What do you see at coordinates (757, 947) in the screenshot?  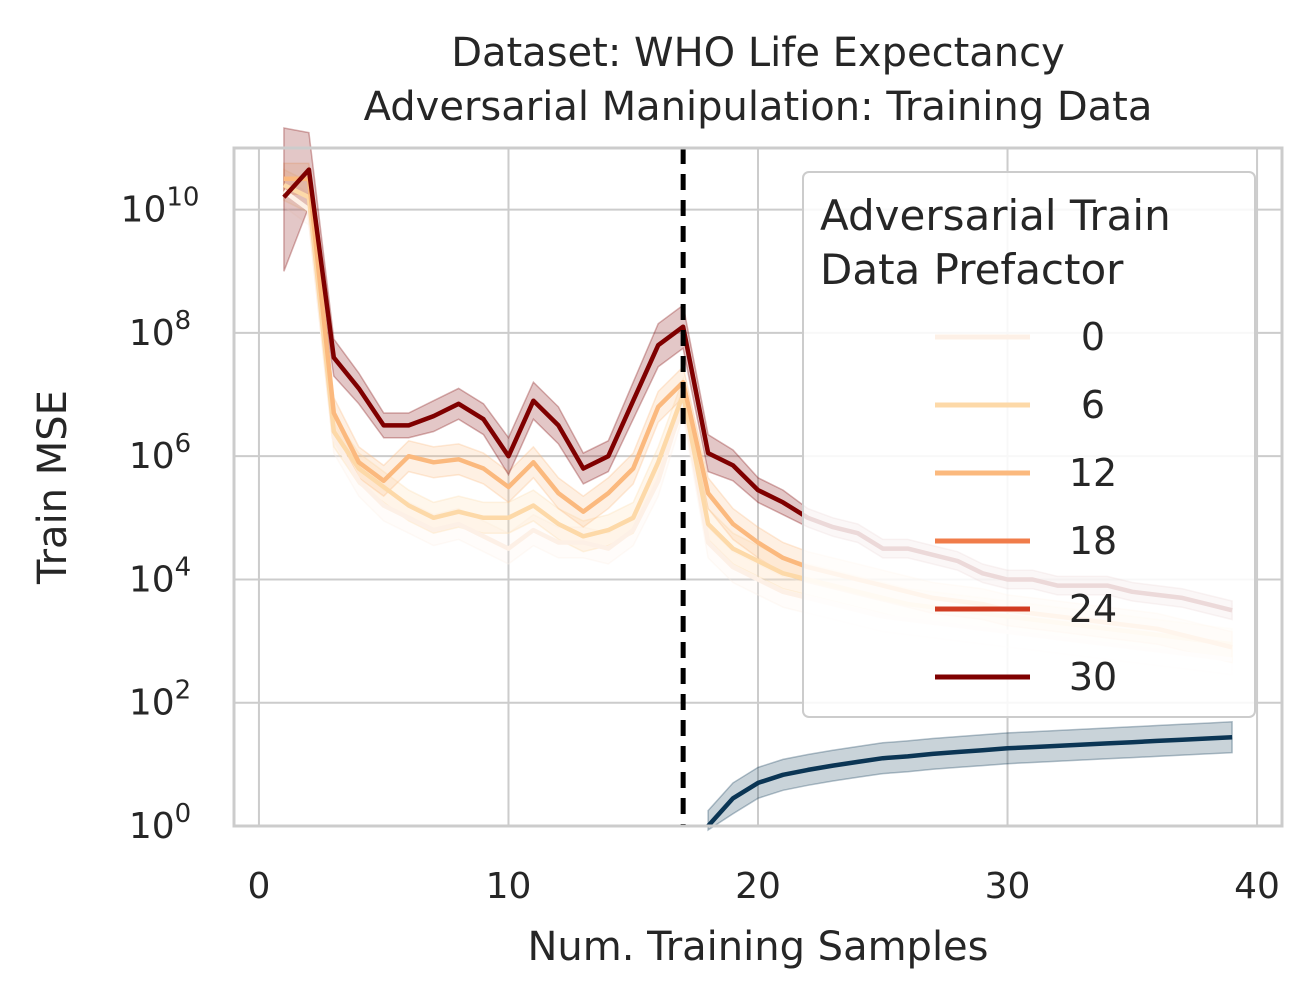 I see `x-axis-label: Num. Training Samples` at bounding box center [757, 947].